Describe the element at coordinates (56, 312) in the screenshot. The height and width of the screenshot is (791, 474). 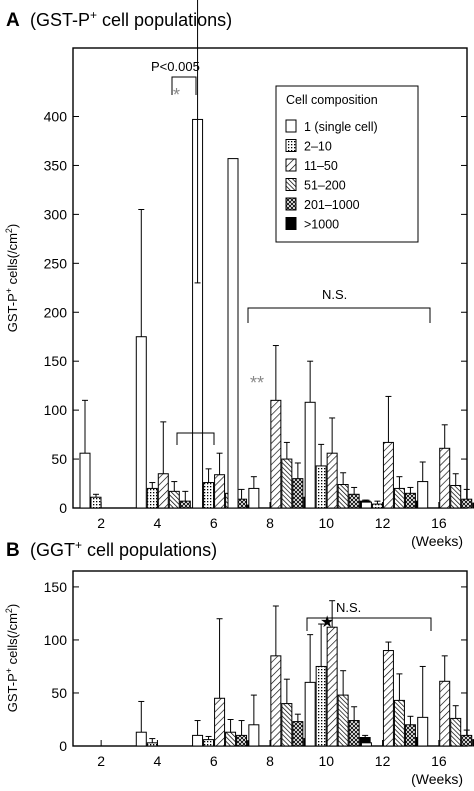
I see `ytick-label: 200` at that location.